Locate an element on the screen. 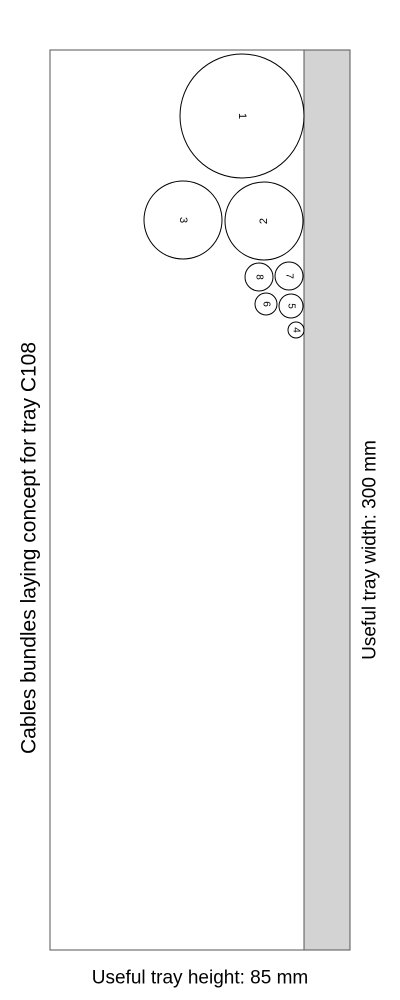  cable-label: 8 is located at coordinates (259, 277).